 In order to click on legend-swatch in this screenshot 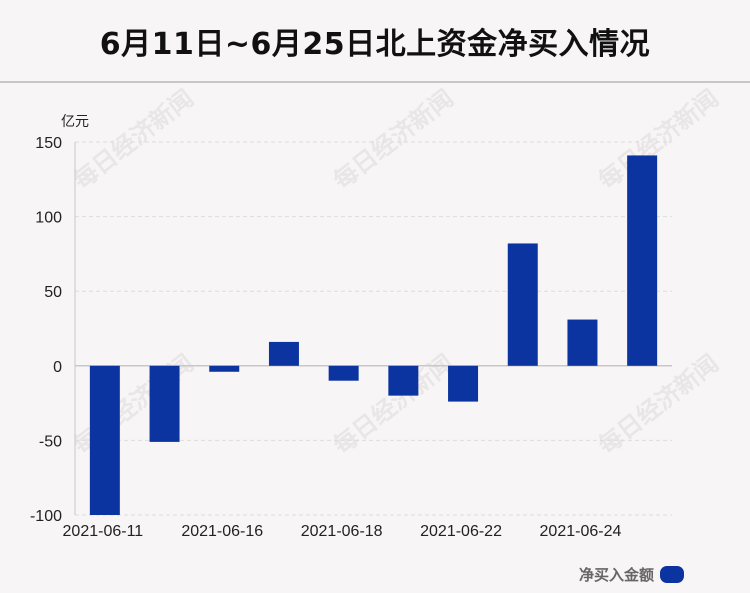, I will do `click(672, 574)`.